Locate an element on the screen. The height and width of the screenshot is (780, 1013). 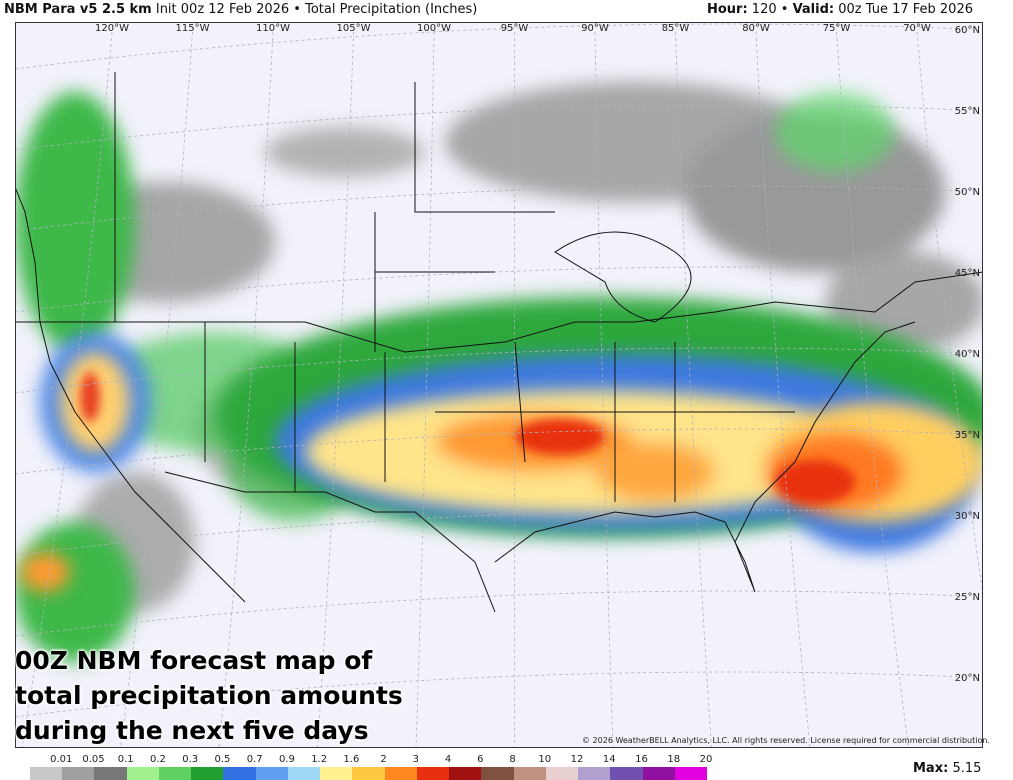
legend-label: 16 is located at coordinates (641, 759).